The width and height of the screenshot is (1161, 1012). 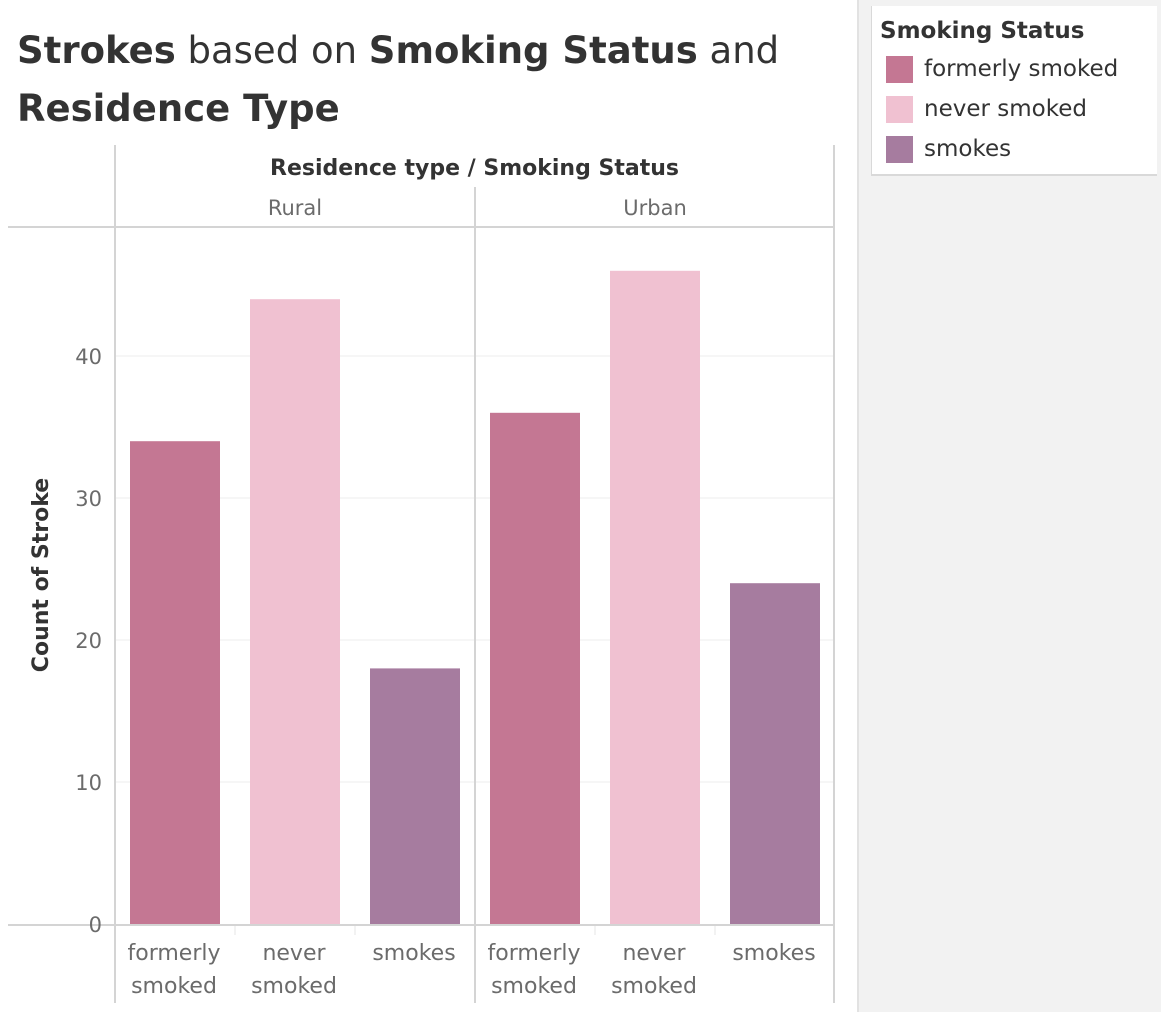 What do you see at coordinates (858, 506) in the screenshot?
I see `side-panel-divider` at bounding box center [858, 506].